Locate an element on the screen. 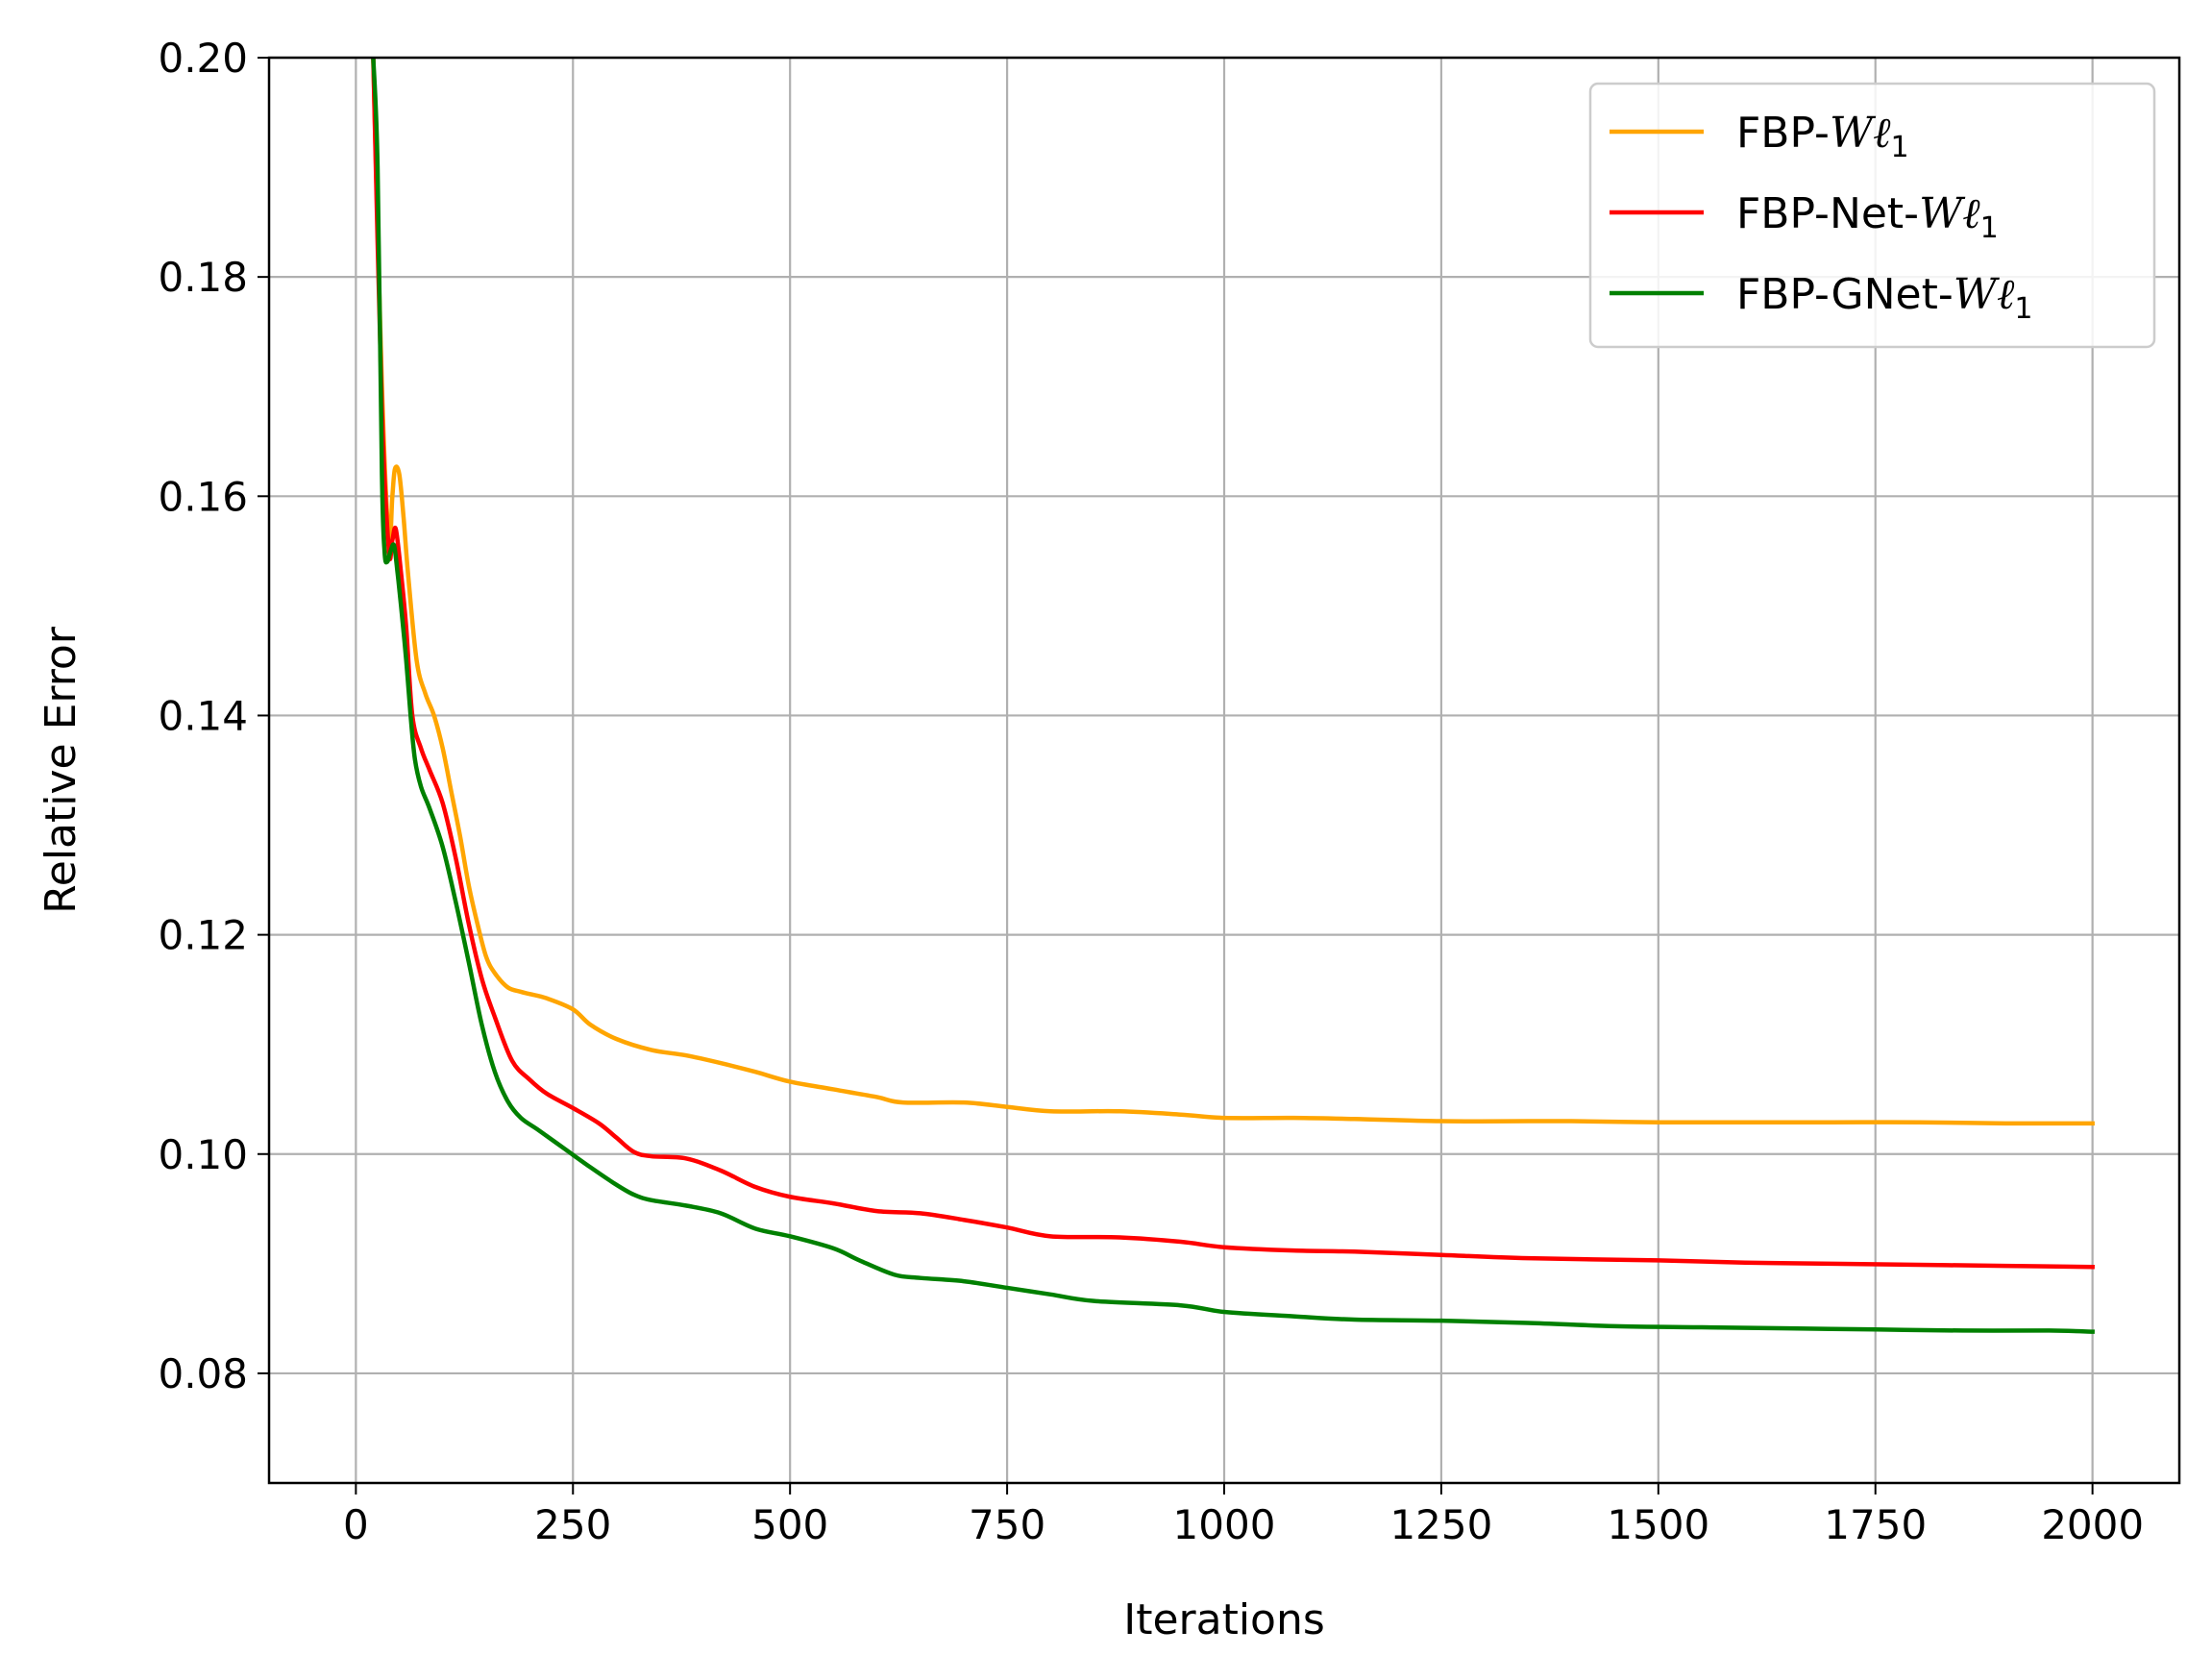 This screenshot has height=1680, width=2212. x-tick-label: 250 is located at coordinates (572, 1525).